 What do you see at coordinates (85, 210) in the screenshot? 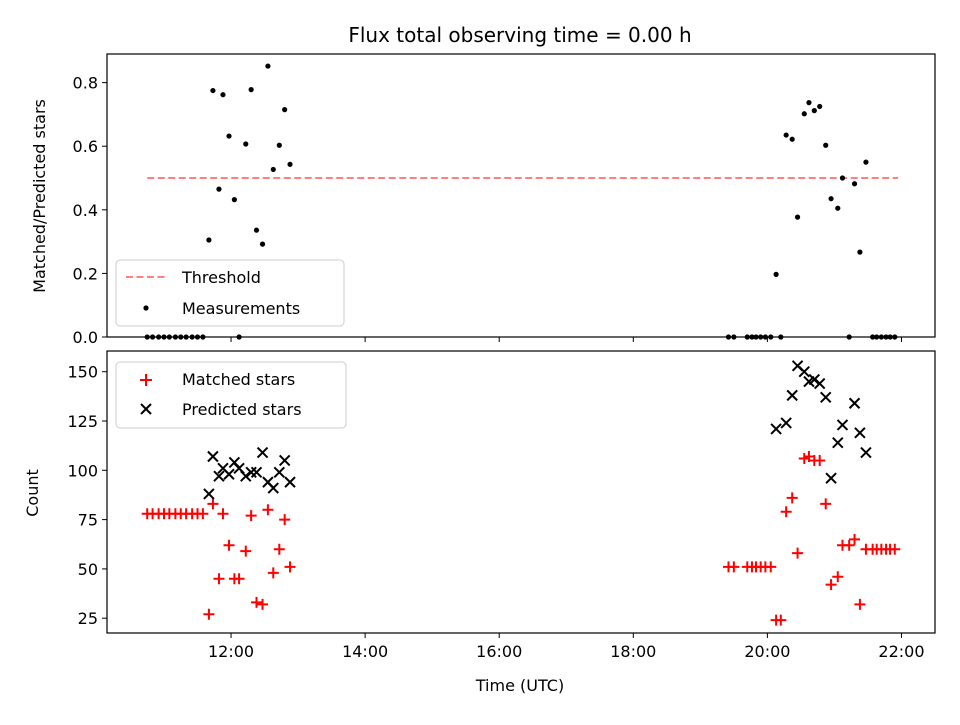
I see `top-y-tick-label: 0.4` at bounding box center [85, 210].